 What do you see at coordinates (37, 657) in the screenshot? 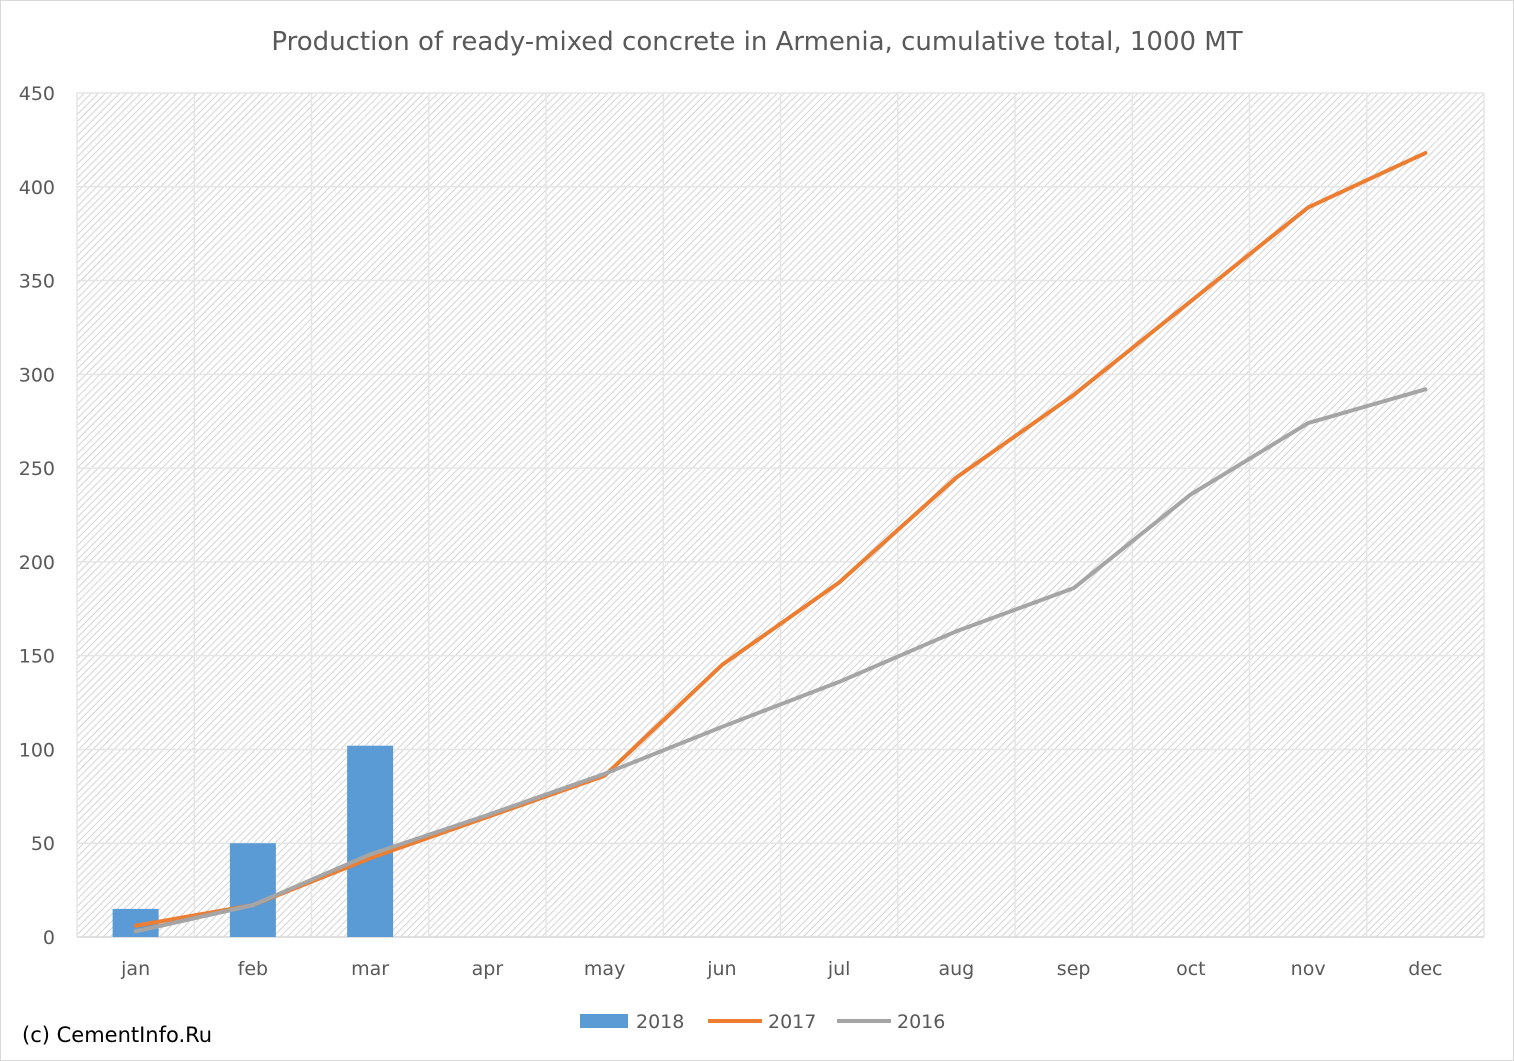
I see `y-tick-label: 150` at bounding box center [37, 657].